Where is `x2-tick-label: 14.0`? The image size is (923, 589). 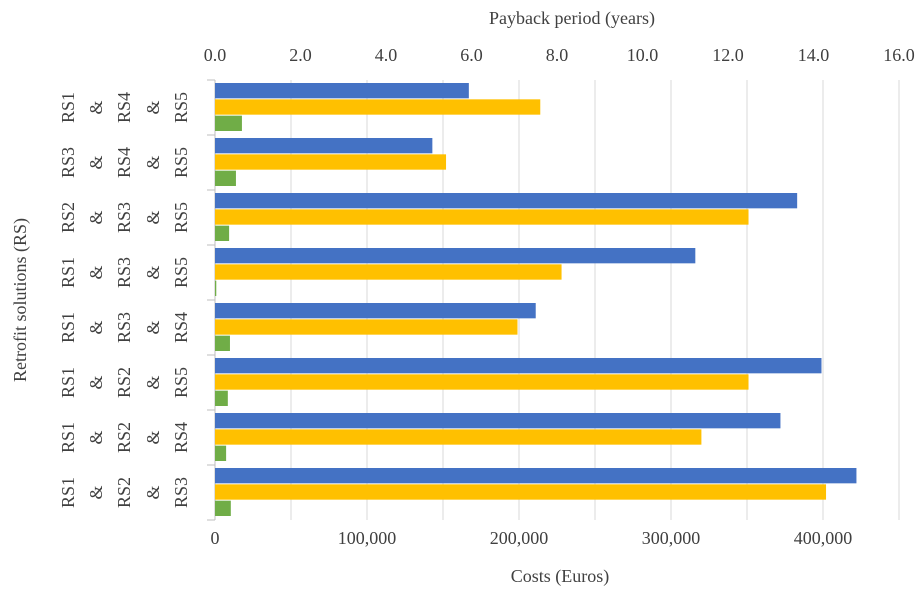
x2-tick-label: 14.0 is located at coordinates (814, 55).